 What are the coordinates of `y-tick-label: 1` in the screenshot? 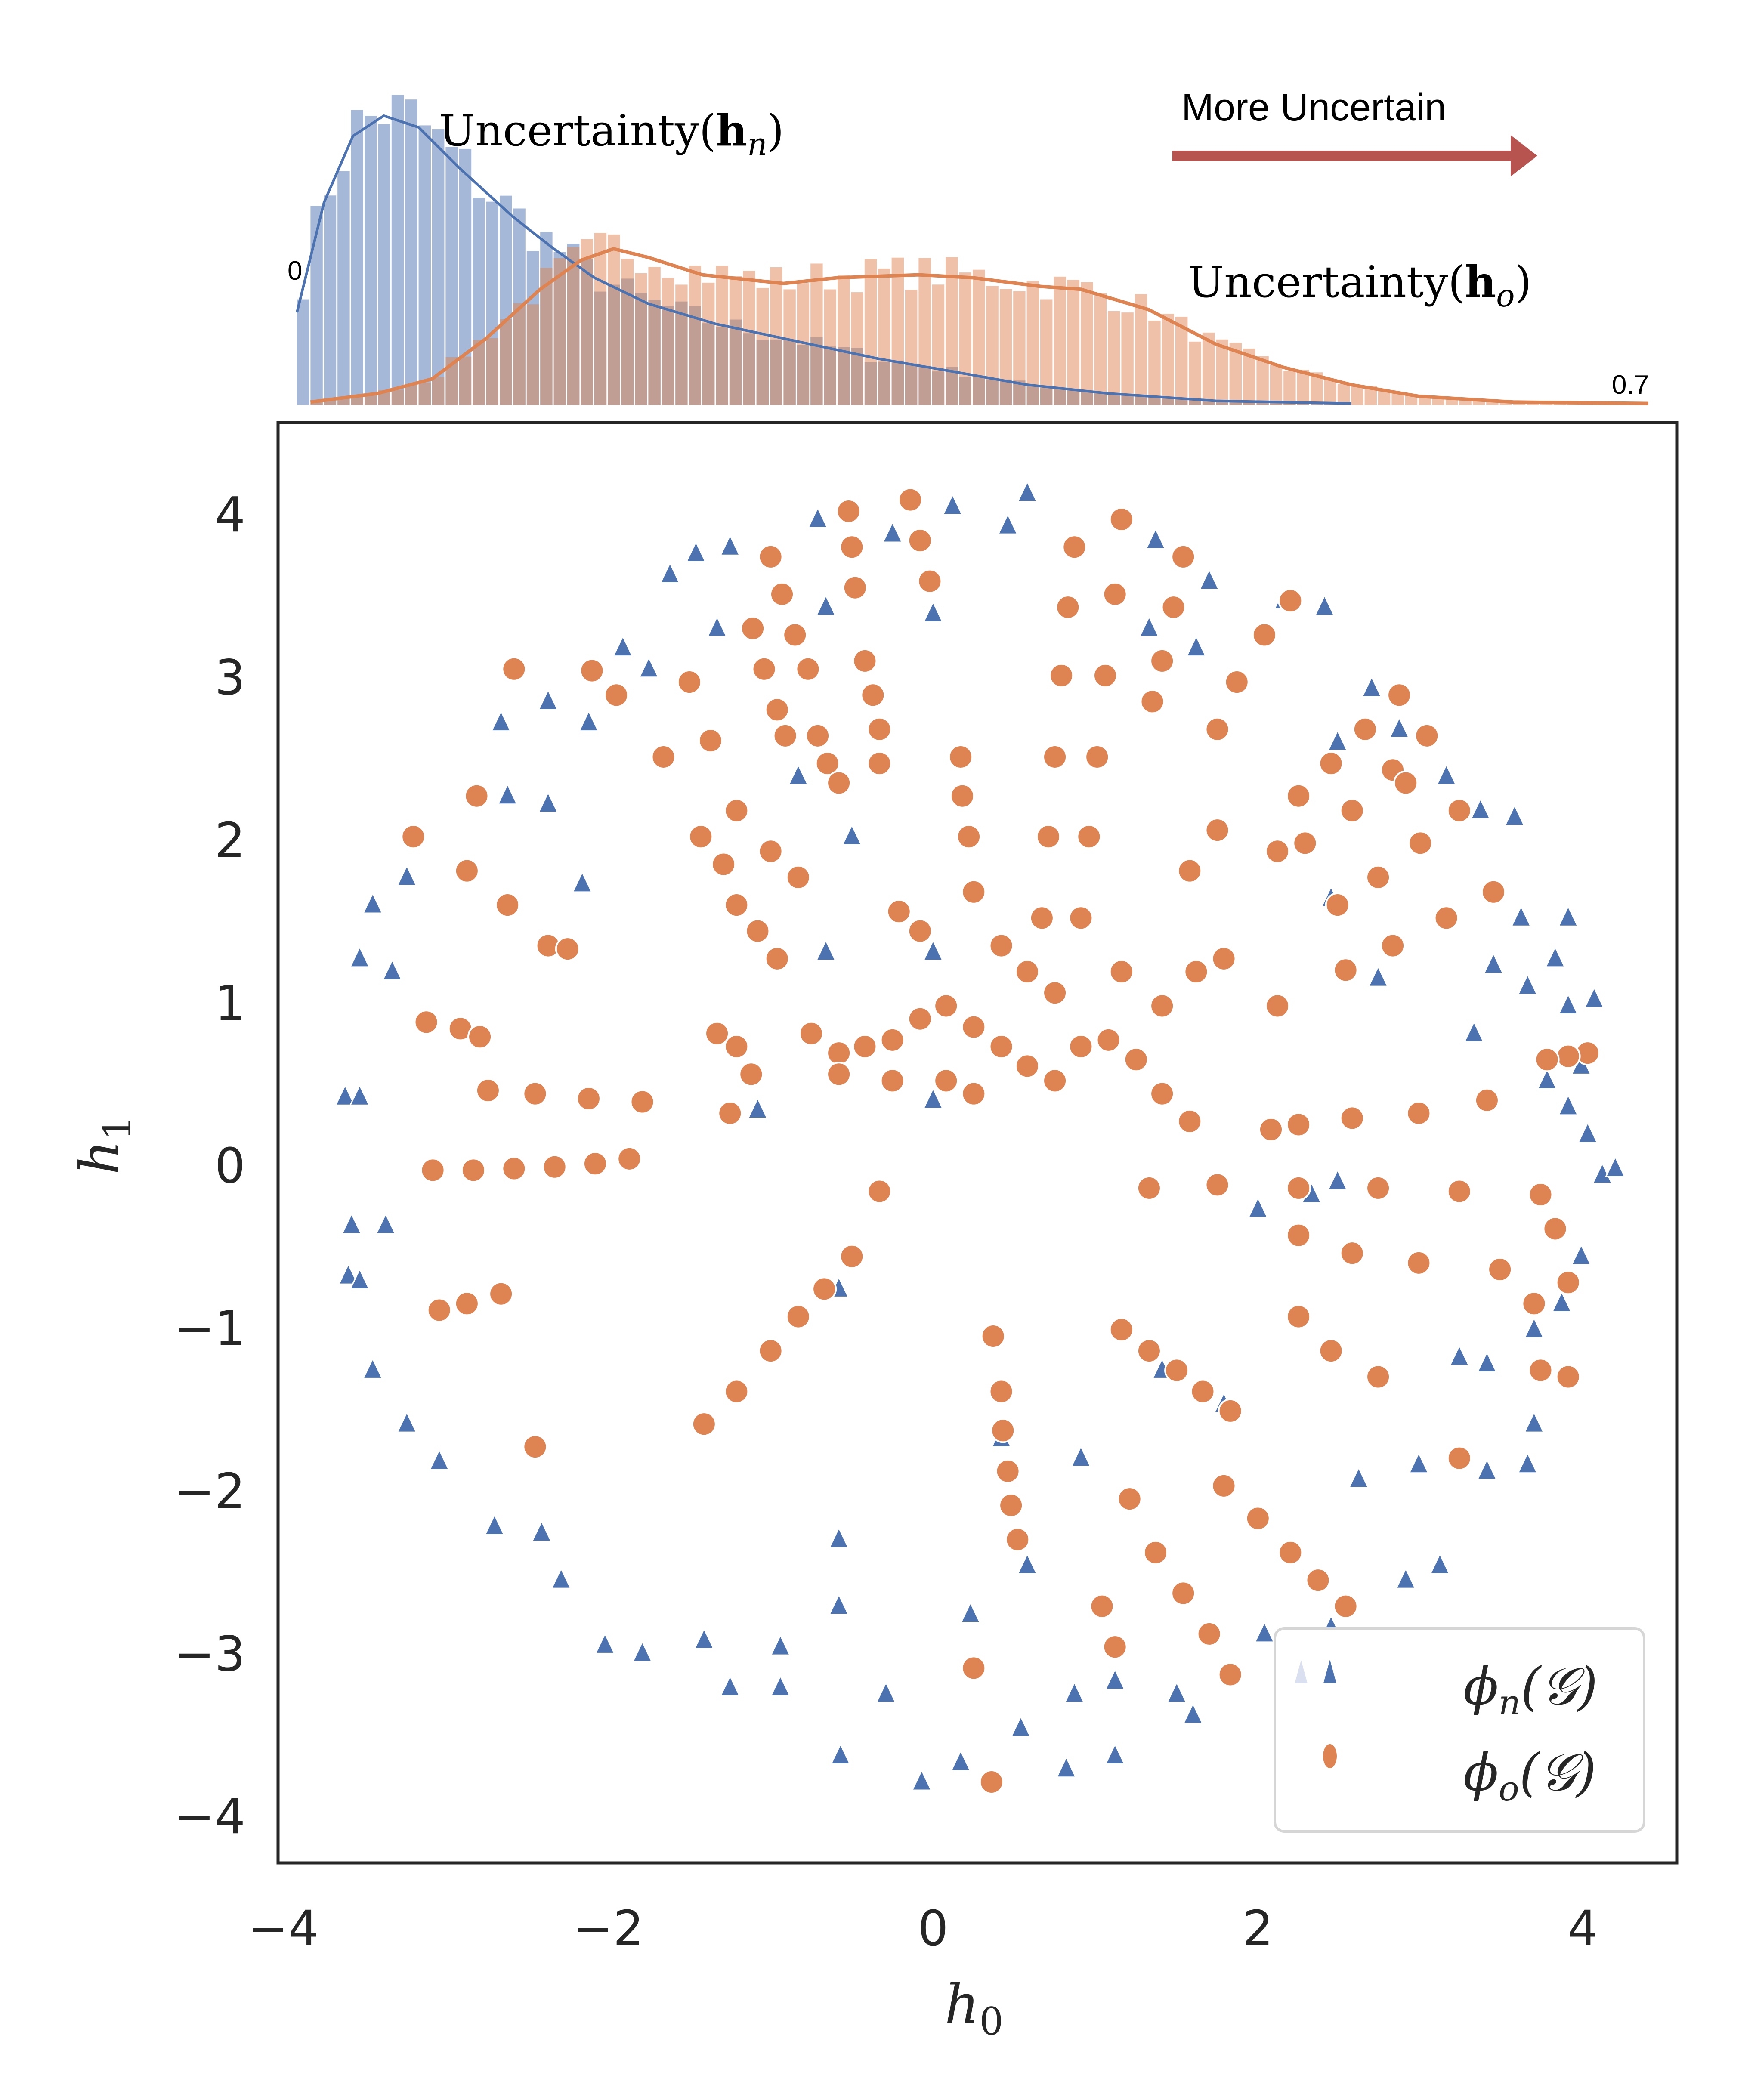 It's located at (230, 1004).